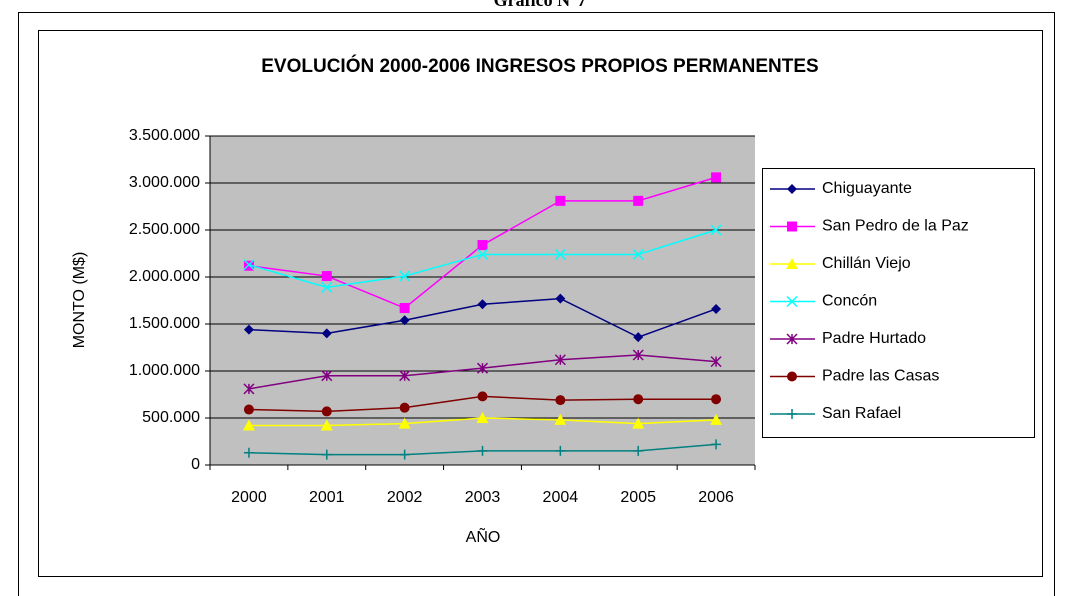  What do you see at coordinates (866, 263) in the screenshot?
I see `legend-label: Chillán Viejo` at bounding box center [866, 263].